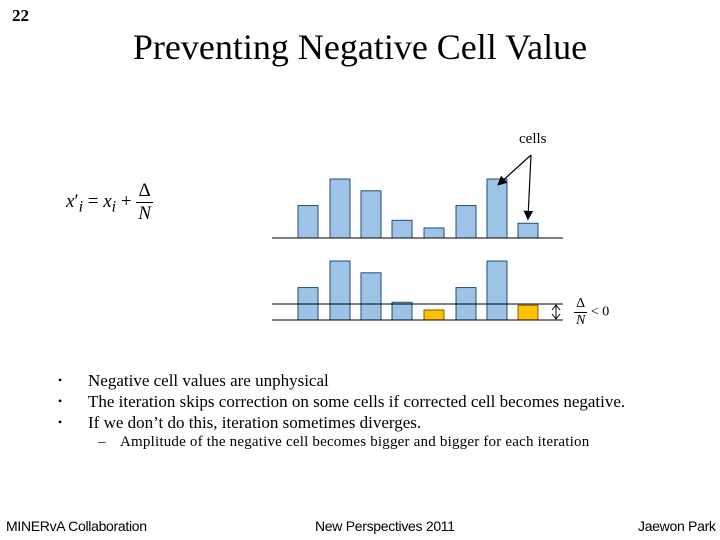 Image resolution: width=720 pixels, height=540 pixels. What do you see at coordinates (93, 201) in the screenshot?
I see `formula-equals: =` at bounding box center [93, 201].